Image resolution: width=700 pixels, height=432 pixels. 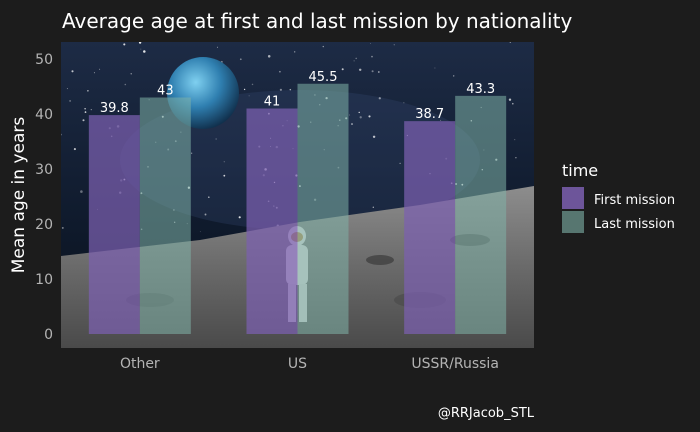 What do you see at coordinates (309, 364) in the screenshot?
I see `x-axis: Other US USSR/Russia` at bounding box center [309, 364].